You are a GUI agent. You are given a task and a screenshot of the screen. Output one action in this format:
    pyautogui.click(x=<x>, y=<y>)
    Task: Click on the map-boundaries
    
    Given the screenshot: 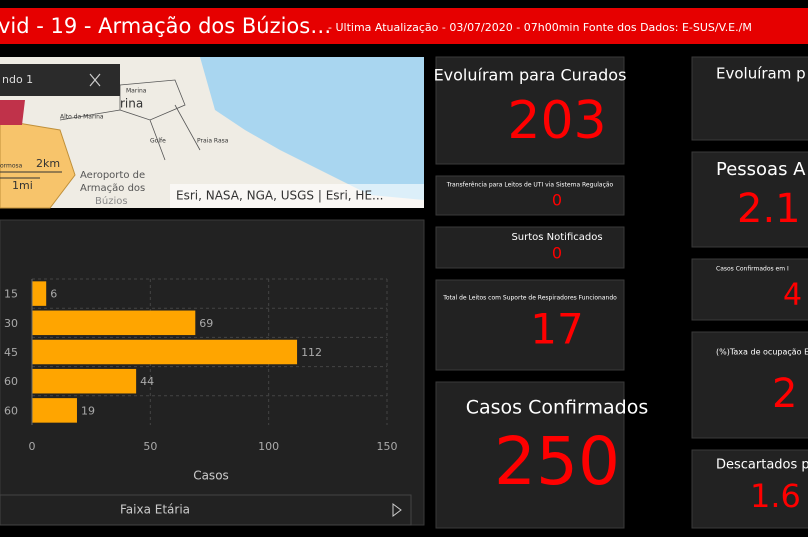 What is the action you would take?
    pyautogui.click(x=130, y=120)
    